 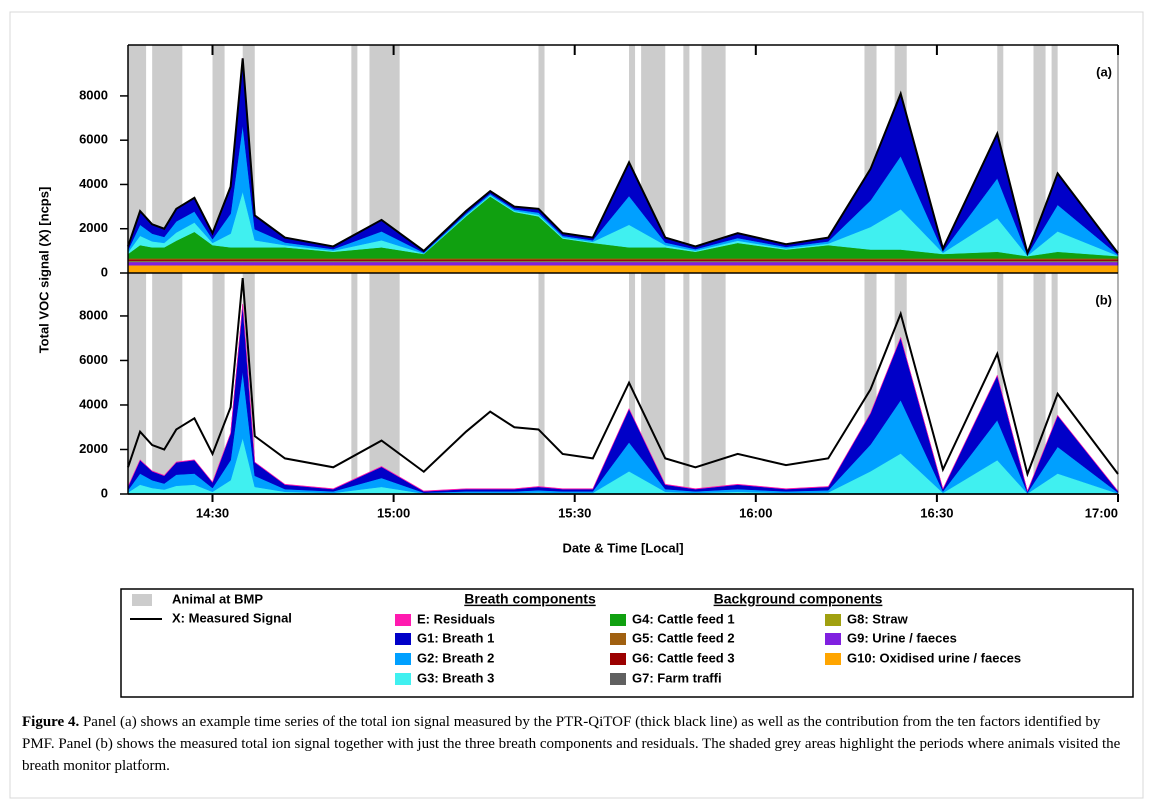 I want to click on x-tick-label: 15:30, so click(x=574, y=512).